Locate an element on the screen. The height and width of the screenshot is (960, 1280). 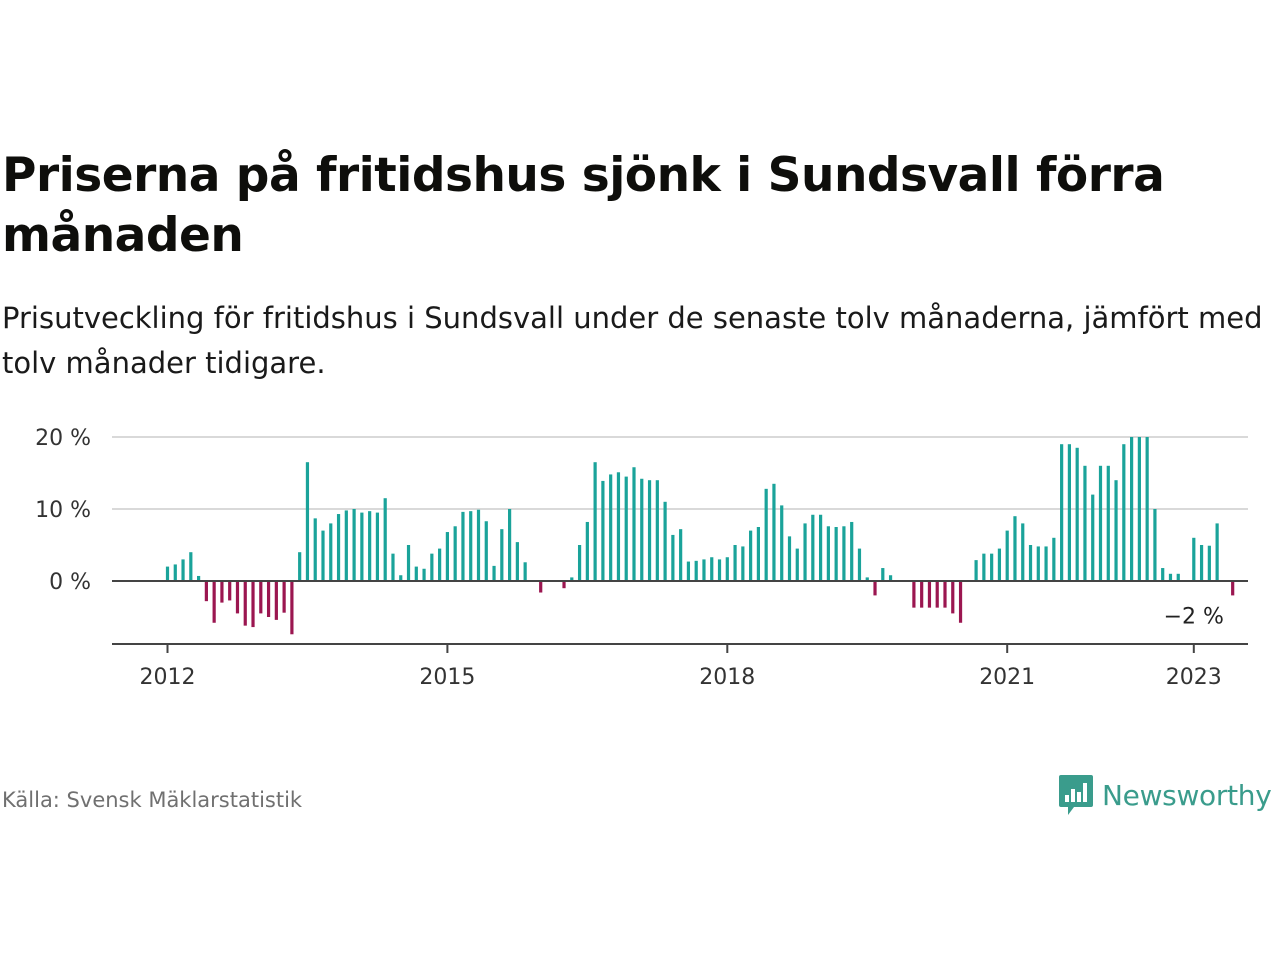
y-tick-label: 10 % is located at coordinates (63, 510).